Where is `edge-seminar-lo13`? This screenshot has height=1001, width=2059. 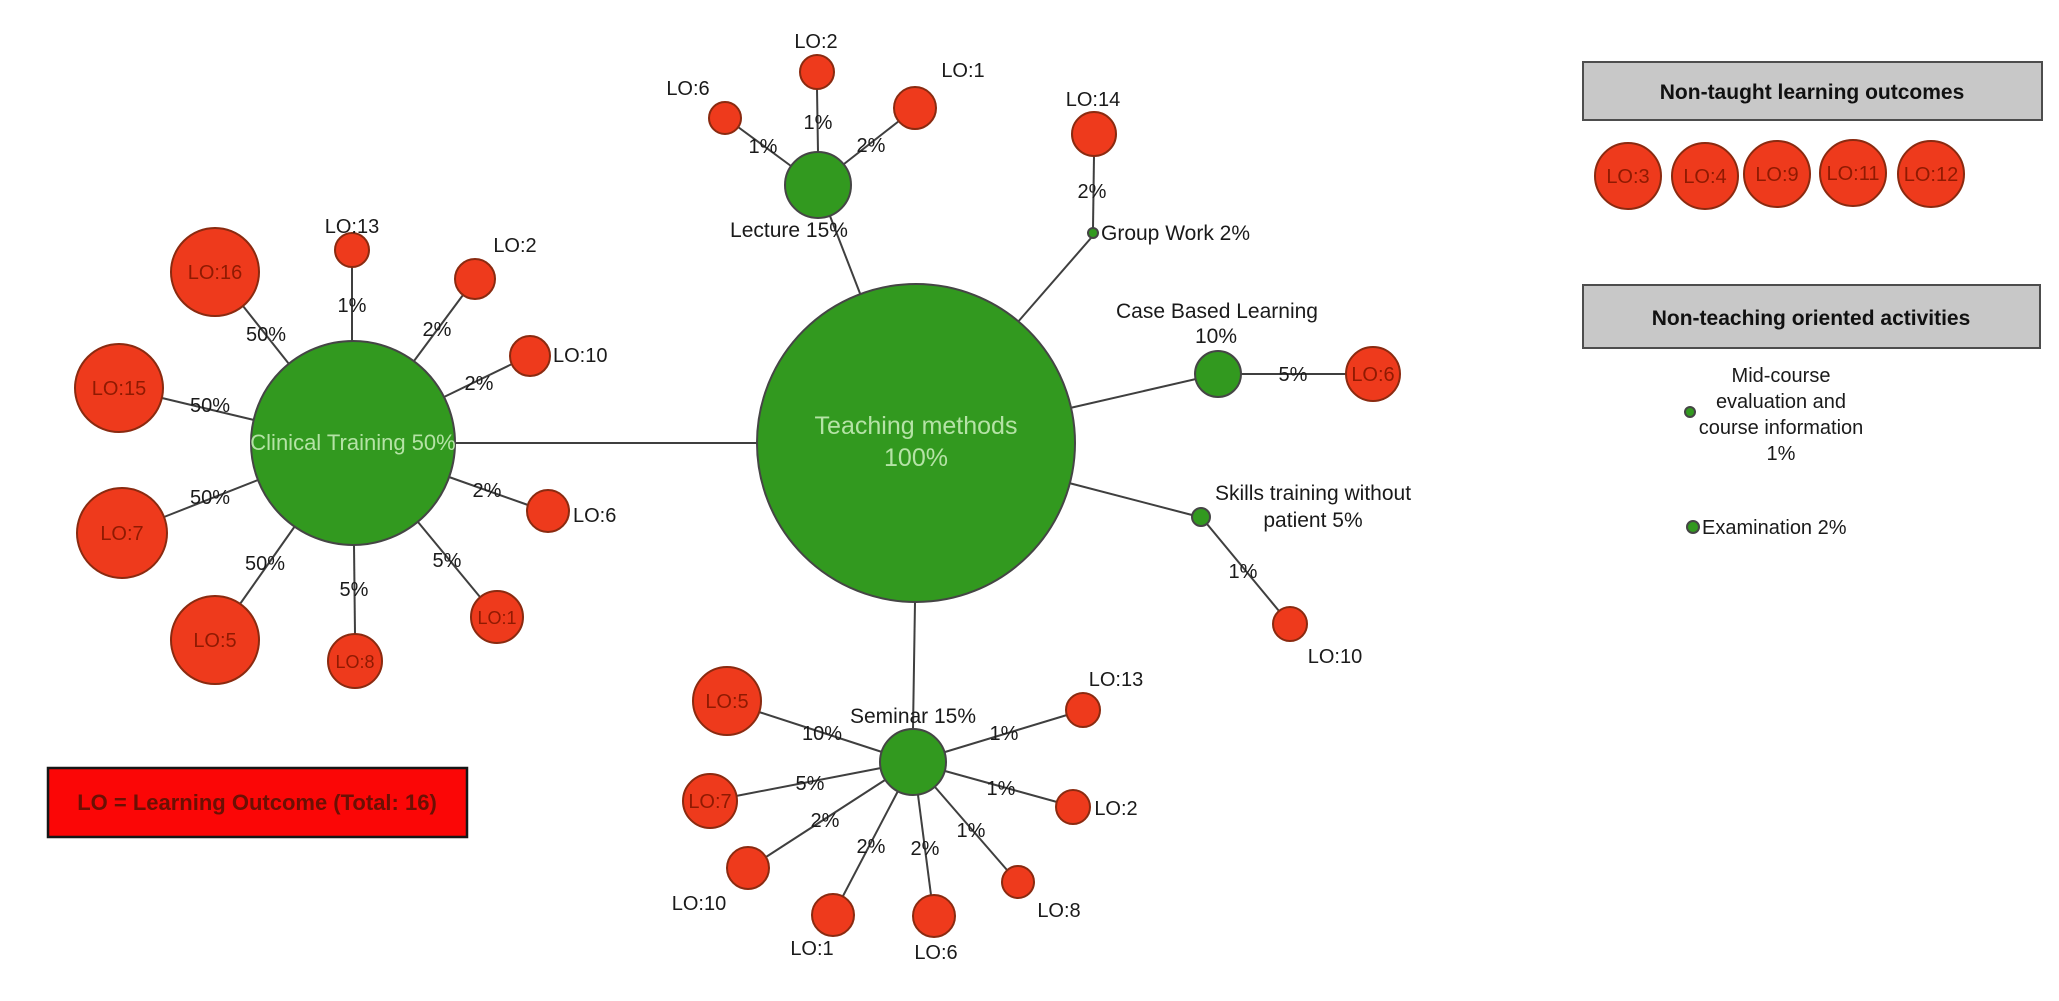
edge-seminar-lo13 is located at coordinates (1006, 733).